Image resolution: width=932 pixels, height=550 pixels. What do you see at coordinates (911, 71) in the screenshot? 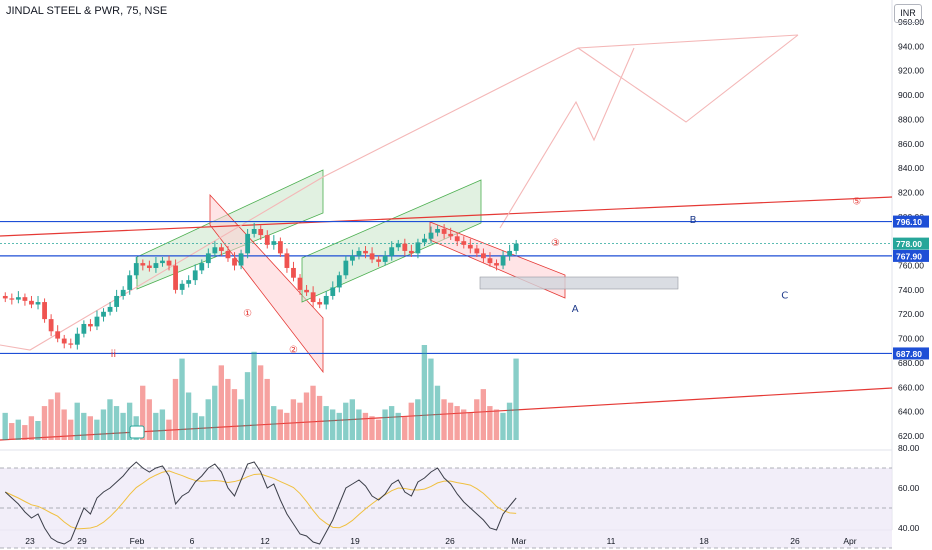
I see `price-tick-label: 920.00` at bounding box center [911, 71].